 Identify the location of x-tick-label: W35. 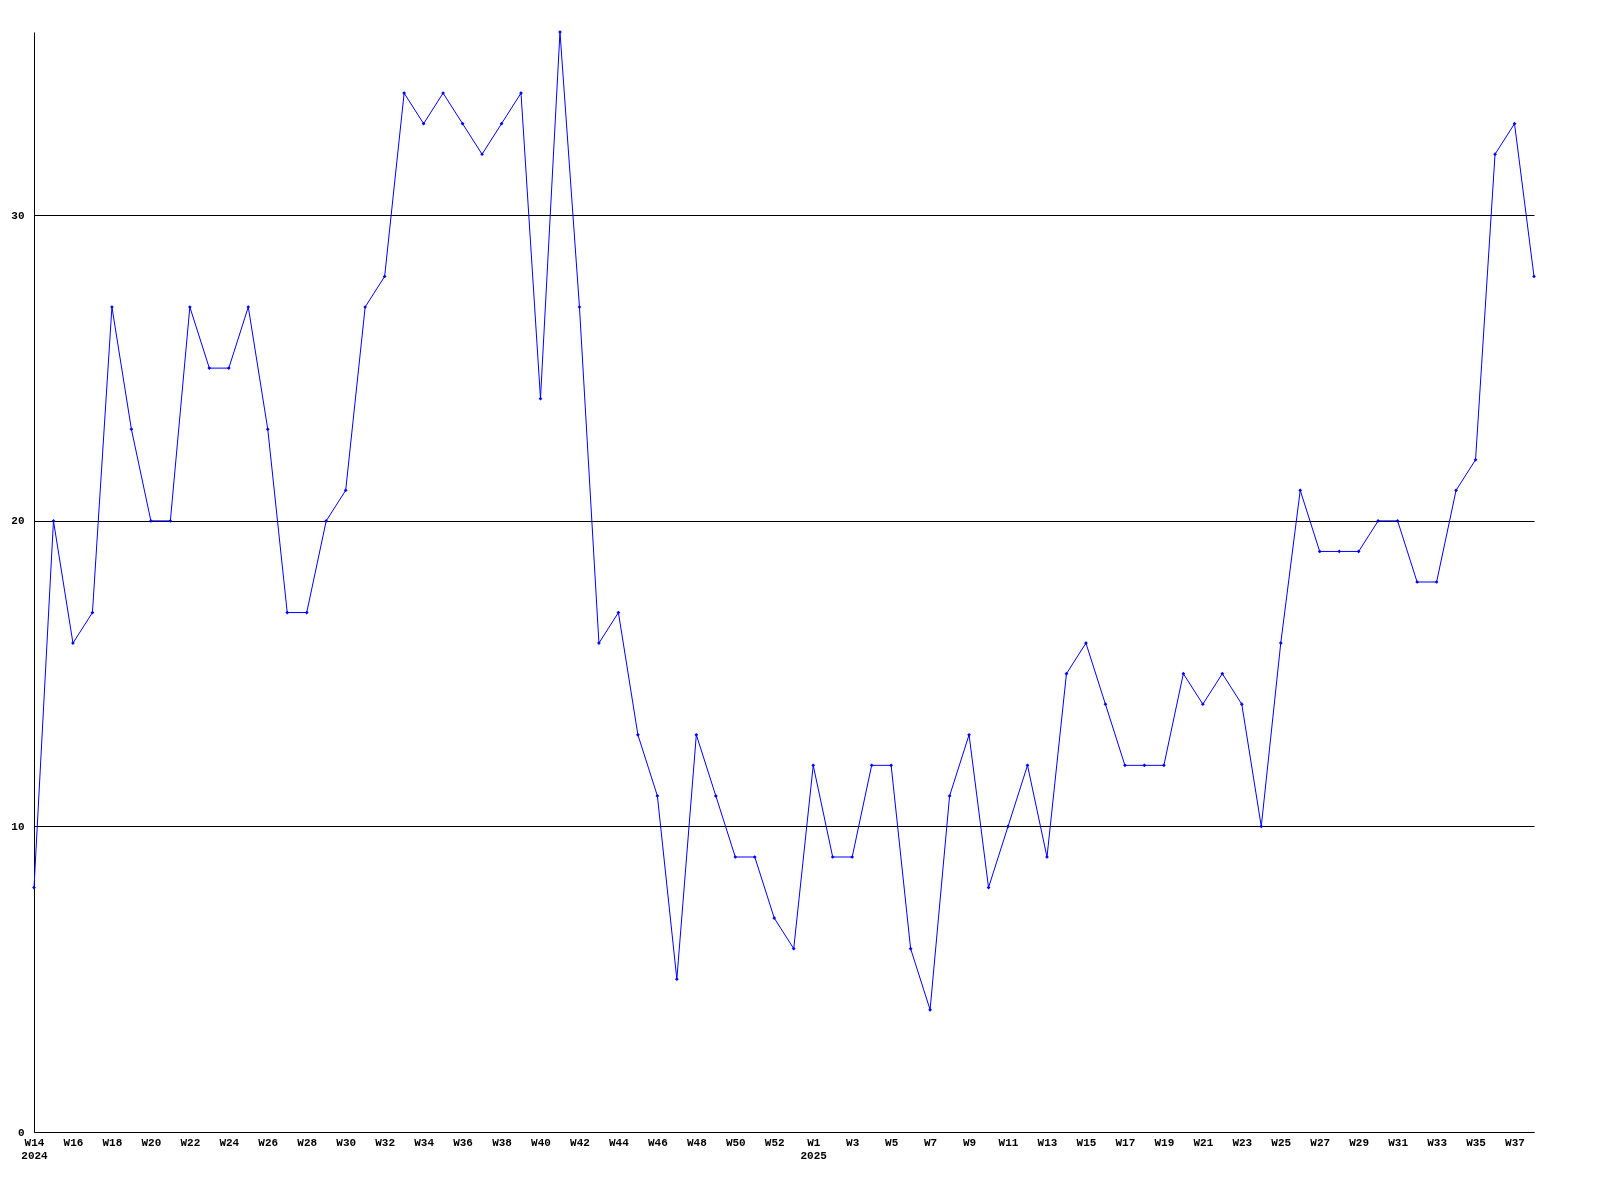
(1476, 1142).